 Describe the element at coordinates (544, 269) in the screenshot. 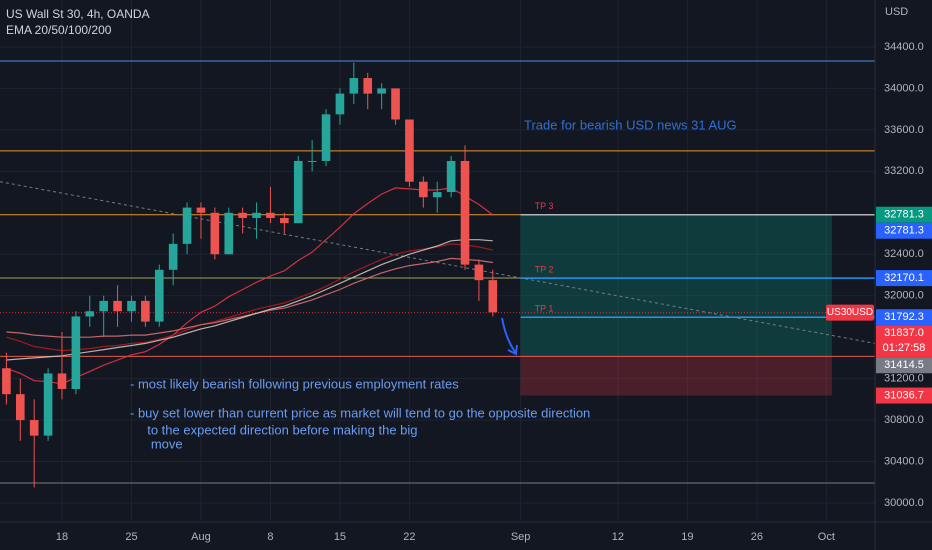

I see `tp-label: TP 2` at that location.